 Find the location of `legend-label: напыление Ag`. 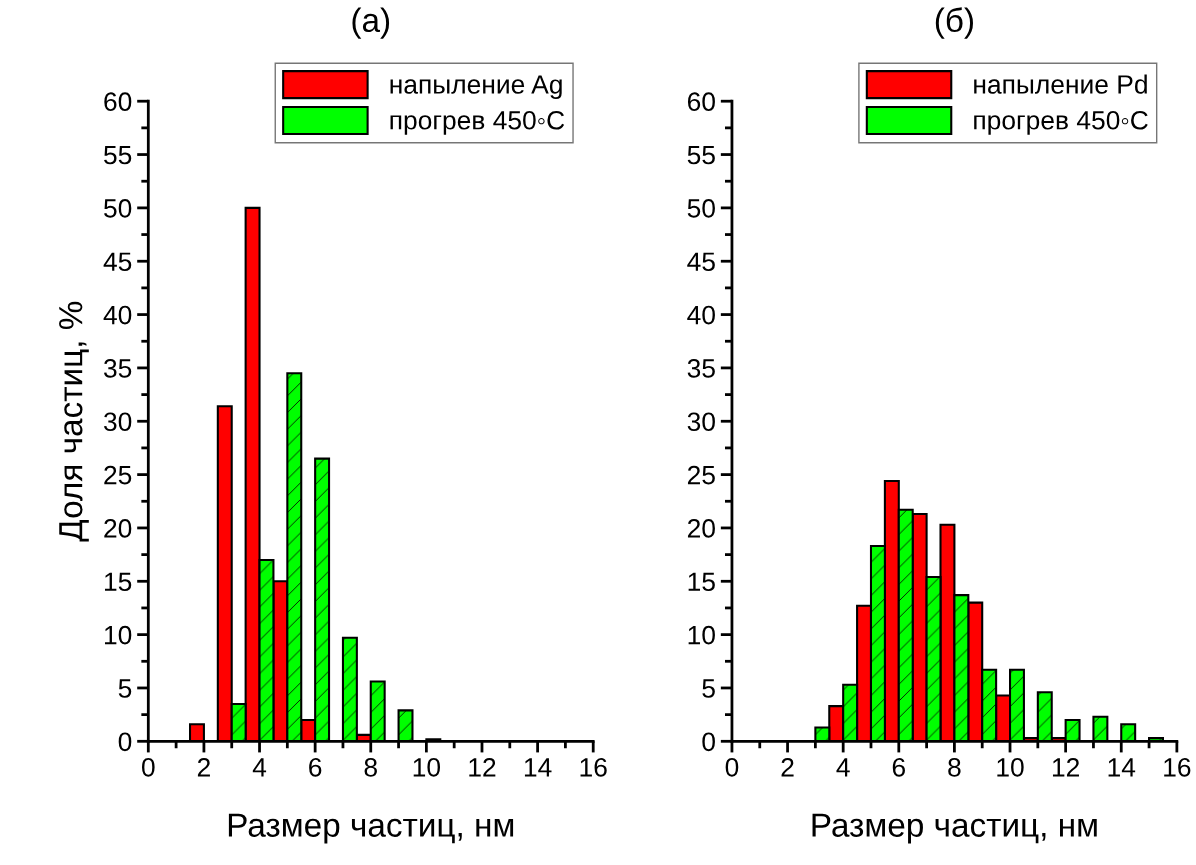

legend-label: напыление Ag is located at coordinates (476, 87).